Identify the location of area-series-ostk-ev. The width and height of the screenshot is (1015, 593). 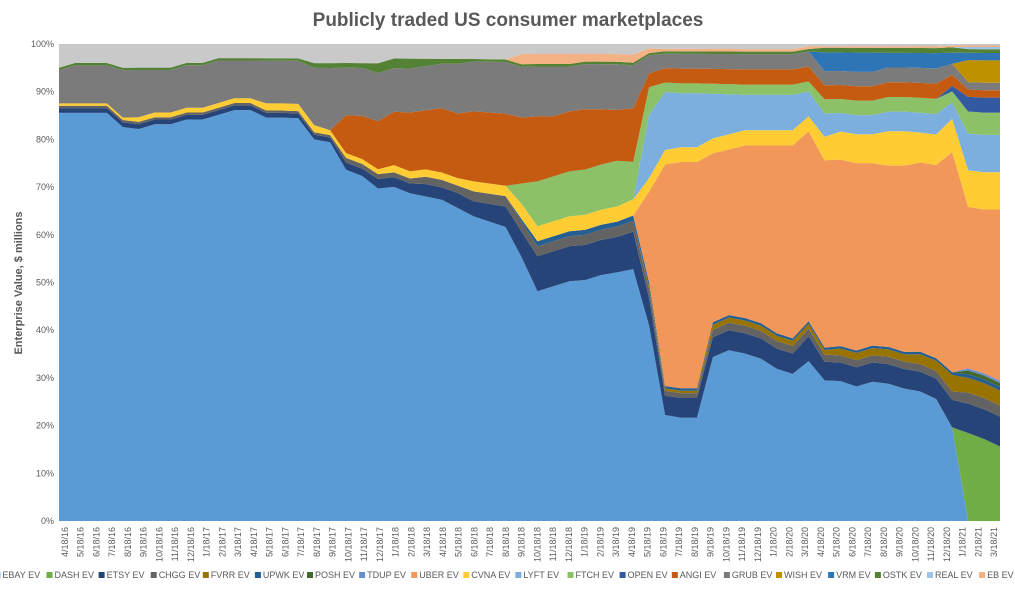
(529, 60).